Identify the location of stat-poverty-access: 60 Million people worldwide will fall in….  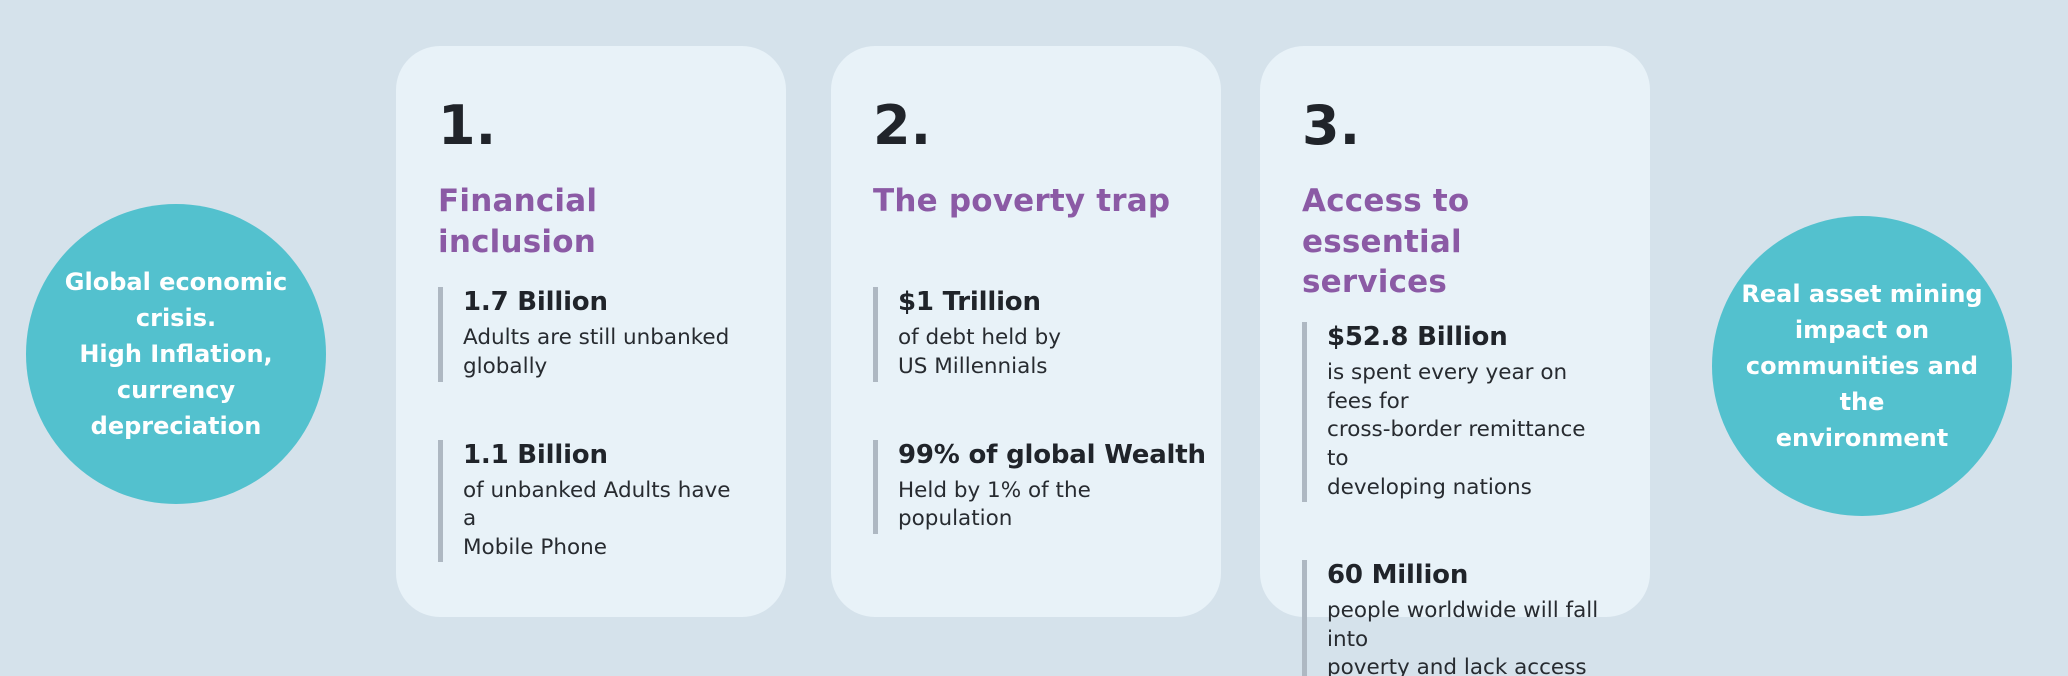
(1456, 618).